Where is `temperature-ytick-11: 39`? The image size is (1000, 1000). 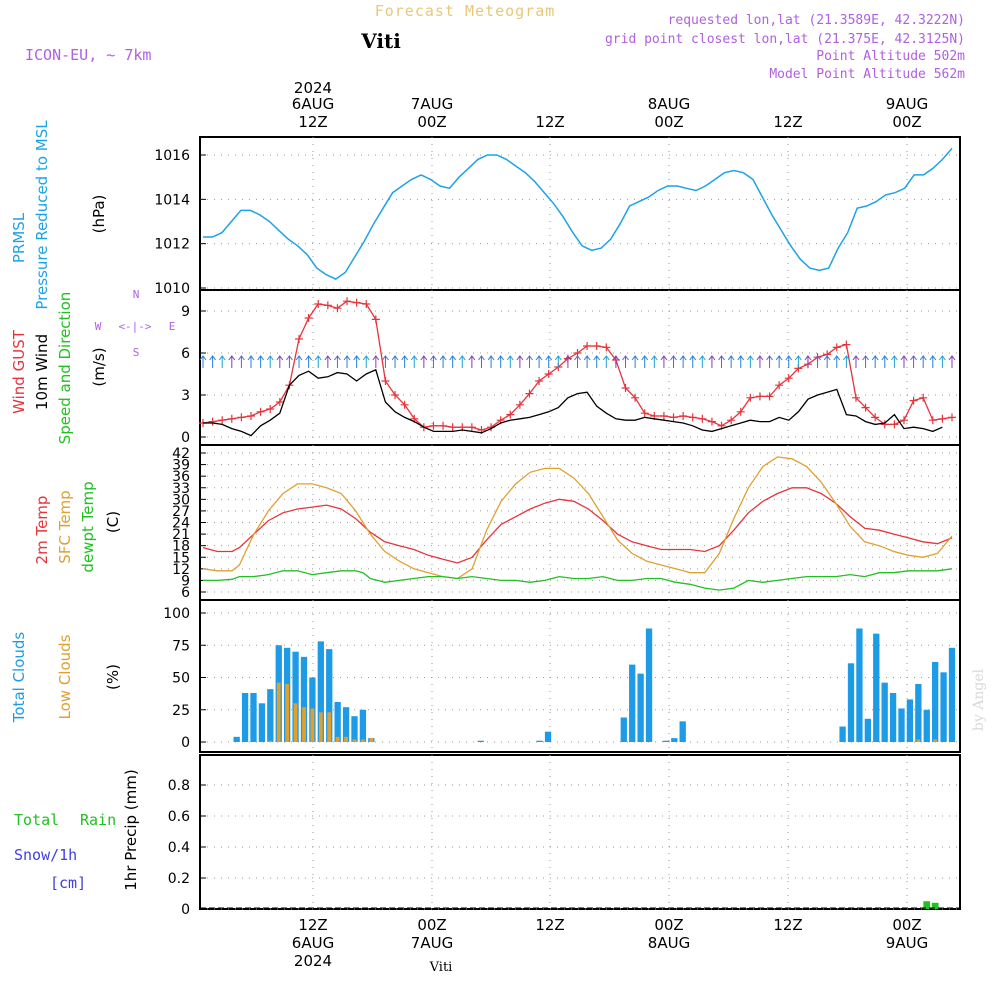 temperature-ytick-11: 39 is located at coordinates (181, 466).